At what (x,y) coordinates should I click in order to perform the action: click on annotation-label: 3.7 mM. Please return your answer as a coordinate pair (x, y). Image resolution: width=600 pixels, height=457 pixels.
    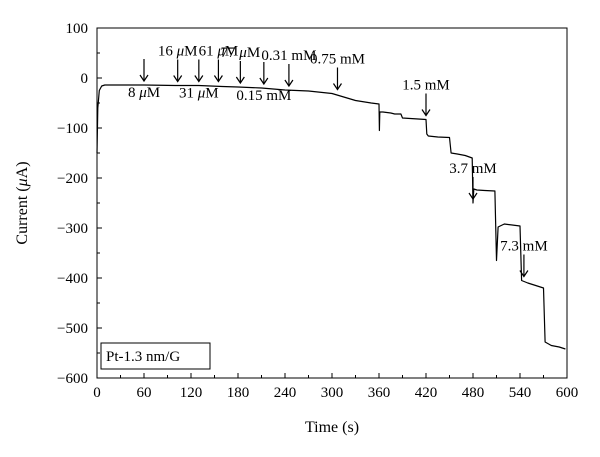
    Looking at the image, I should click on (473, 169).